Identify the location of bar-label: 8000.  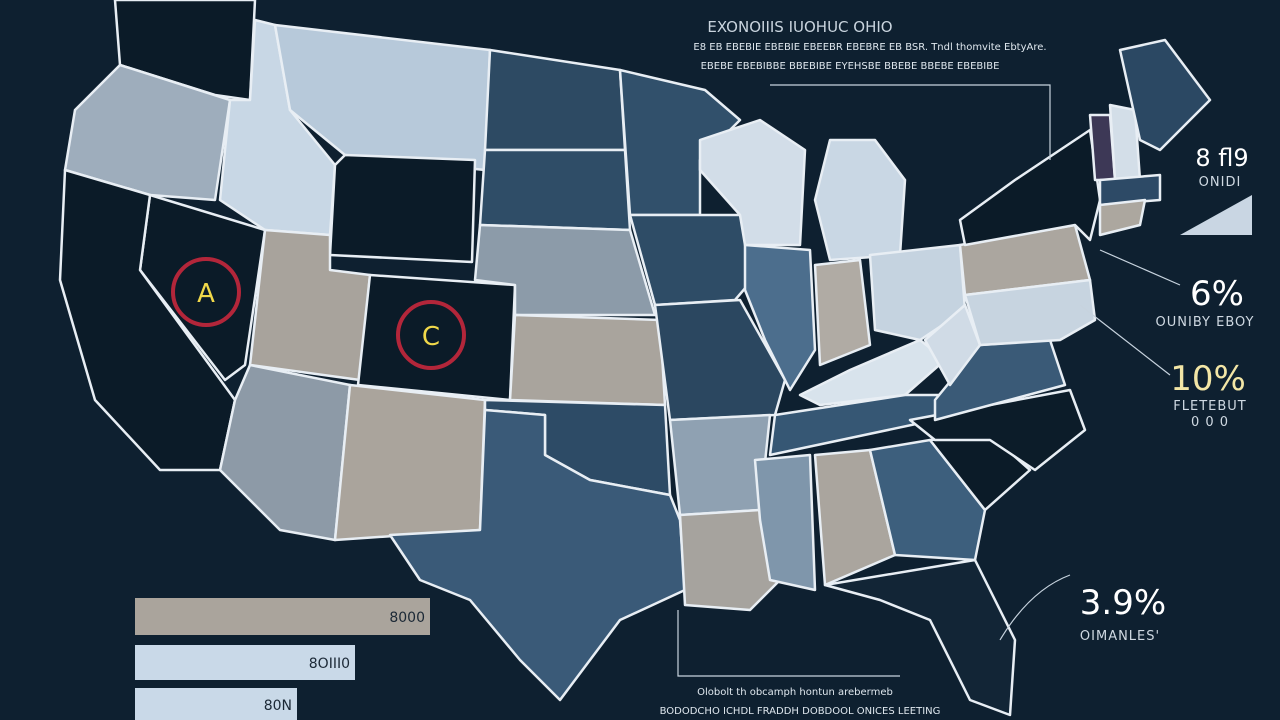
(407, 618).